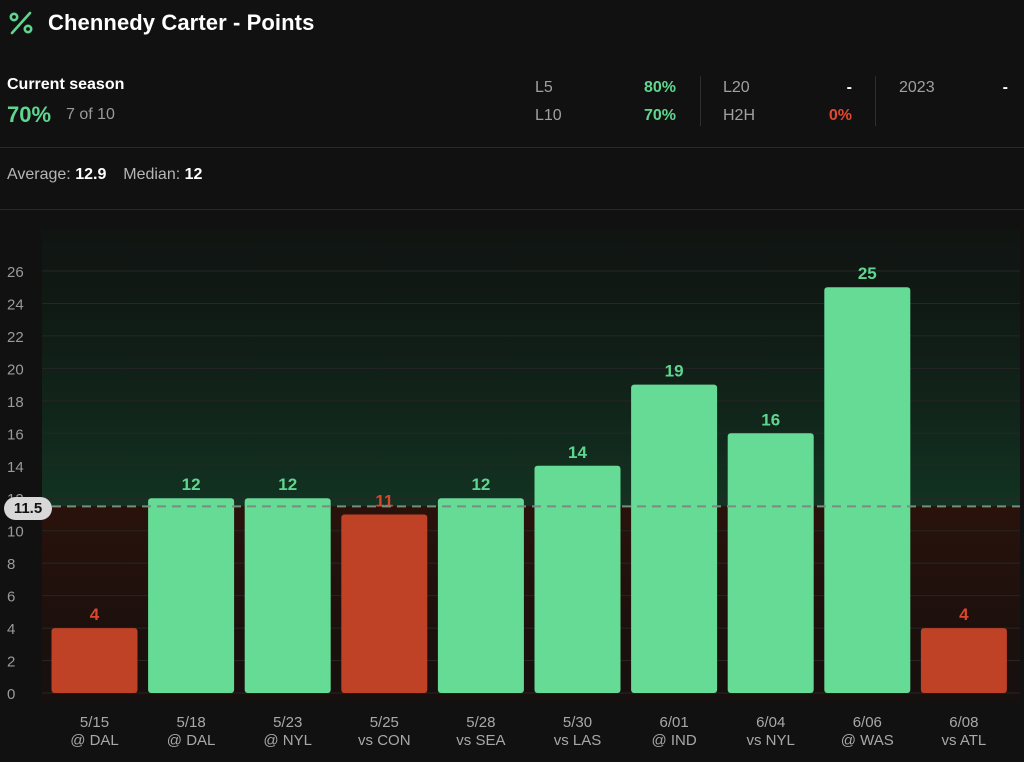 The image size is (1024, 762). I want to click on bar-value-label: 19, so click(674, 371).